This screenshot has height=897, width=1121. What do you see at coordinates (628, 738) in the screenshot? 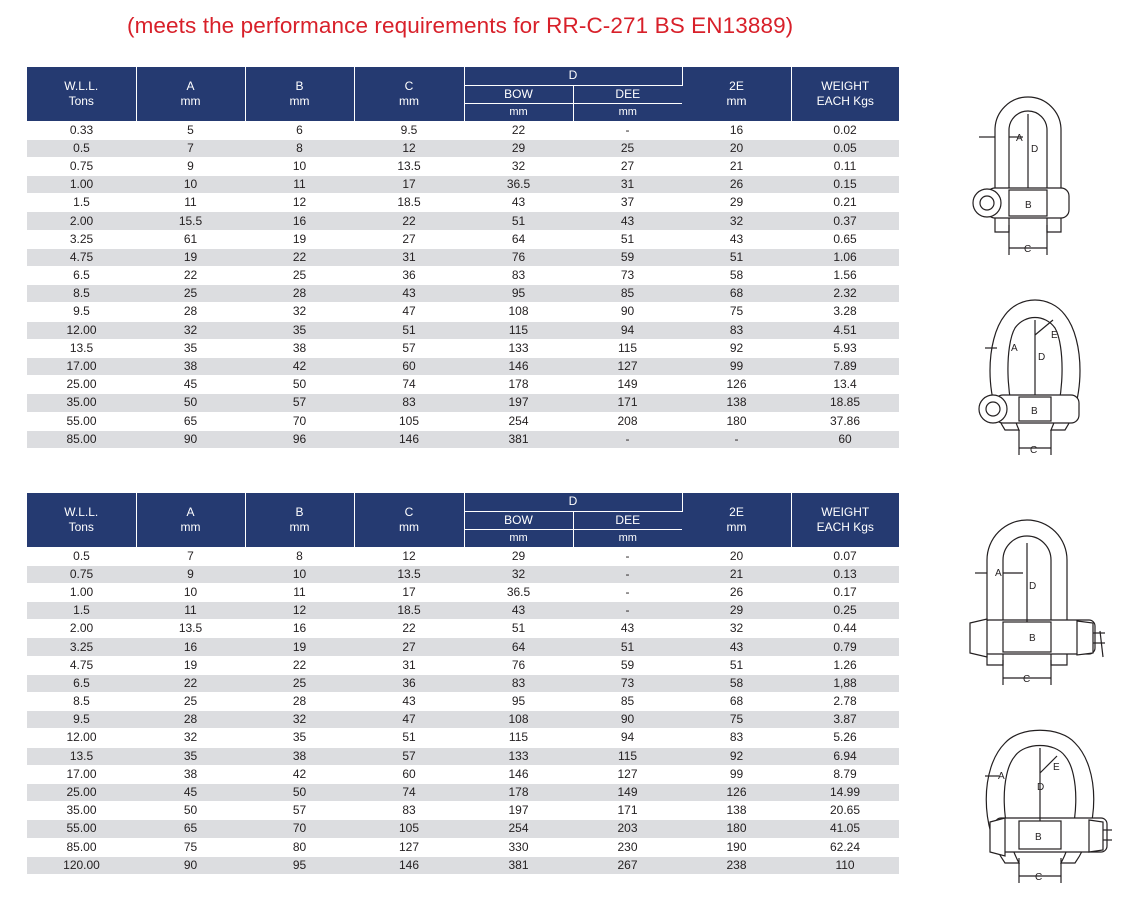
I see `cell-dee: 94` at bounding box center [628, 738].